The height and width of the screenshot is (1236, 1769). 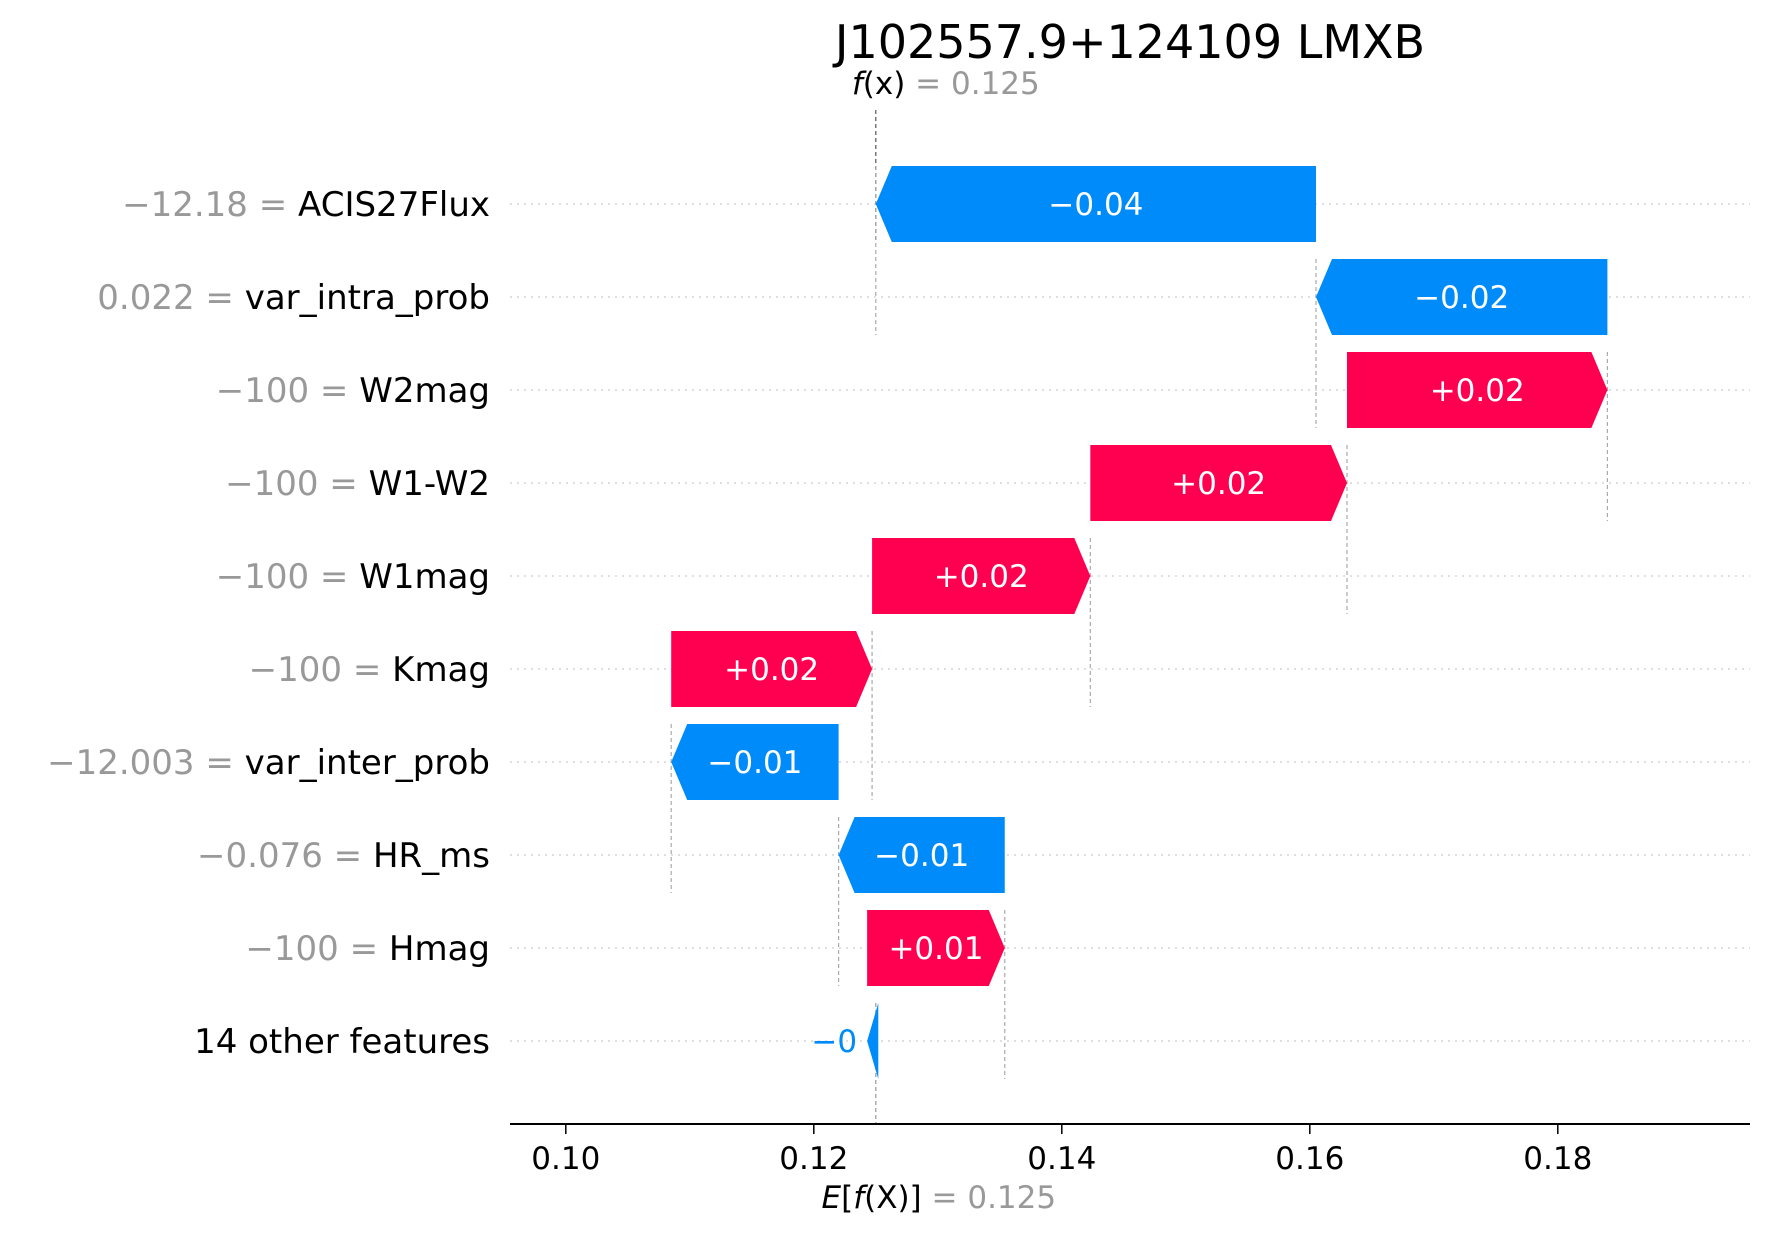 I want to click on feature-name: Hmag, so click(x=439, y=949).